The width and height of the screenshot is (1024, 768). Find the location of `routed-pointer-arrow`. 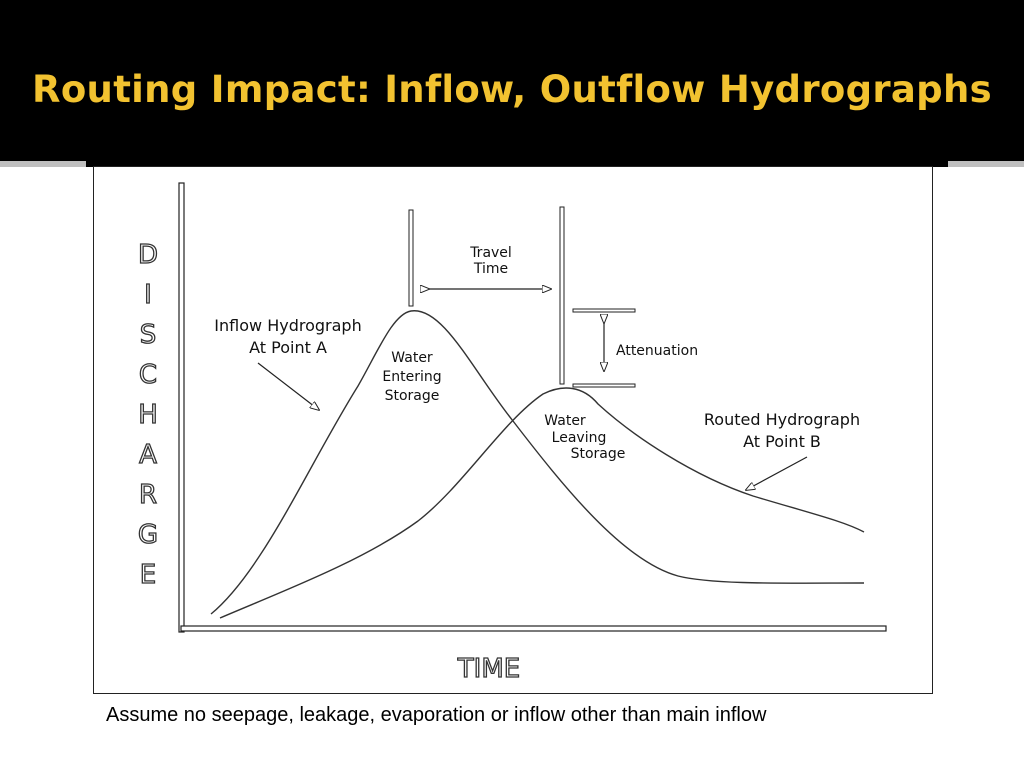

routed-pointer-arrow is located at coordinates (777, 473).